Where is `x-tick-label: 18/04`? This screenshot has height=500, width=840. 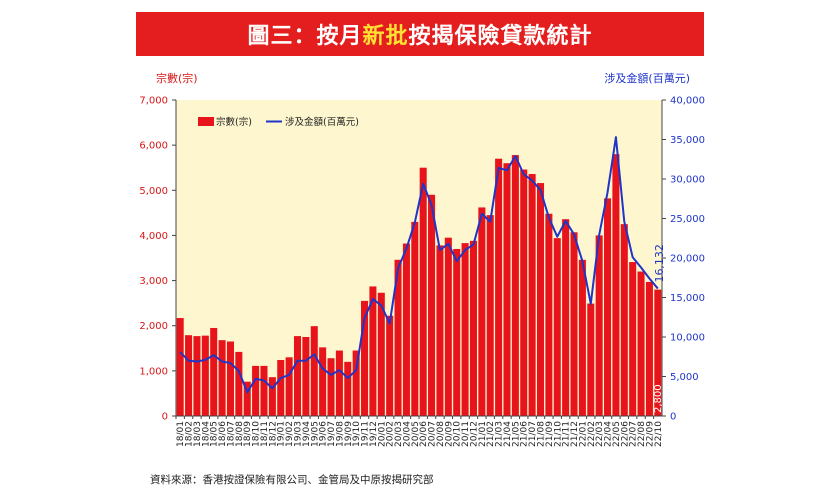 x-tick-label: 18/04 is located at coordinates (206, 434).